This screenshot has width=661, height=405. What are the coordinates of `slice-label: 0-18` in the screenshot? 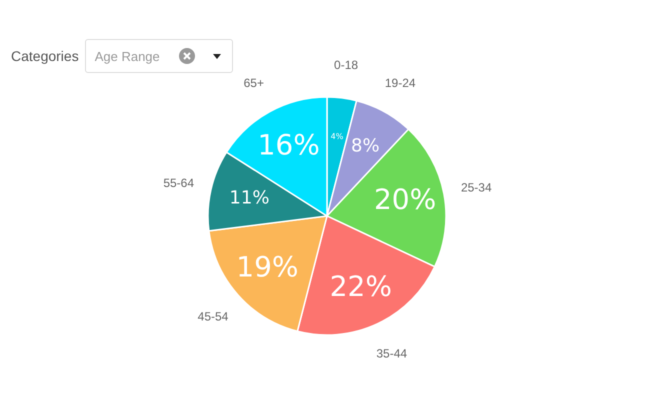 It's located at (346, 65).